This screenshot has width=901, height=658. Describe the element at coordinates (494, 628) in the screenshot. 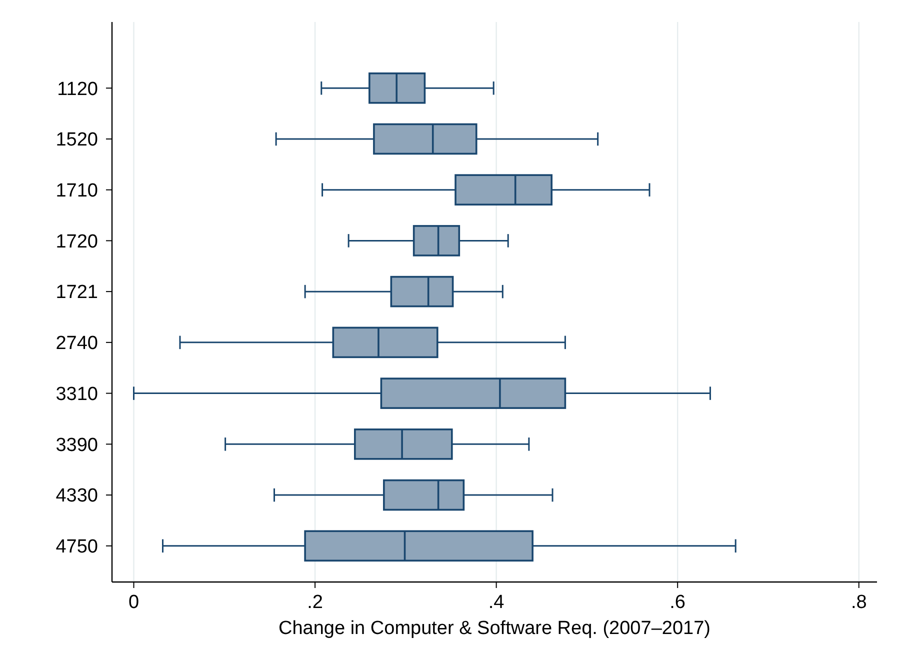

I see `x-axis-title: Change in Computer & Software Req. (2007–2017)` at that location.